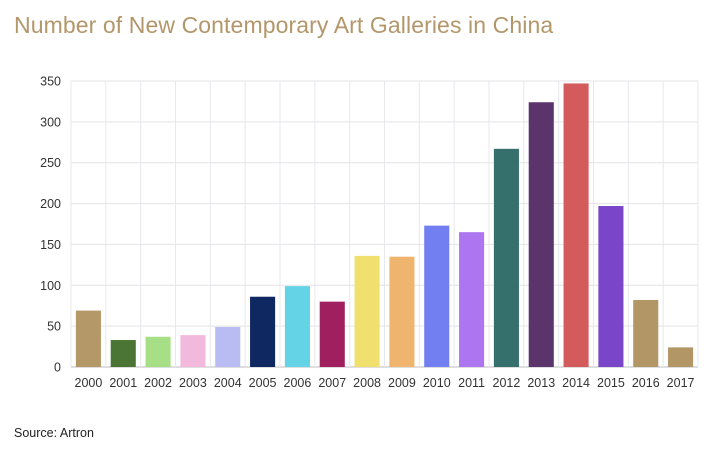 The height and width of the screenshot is (455, 720). Describe the element at coordinates (297, 326) in the screenshot. I see `bar-2006` at that location.